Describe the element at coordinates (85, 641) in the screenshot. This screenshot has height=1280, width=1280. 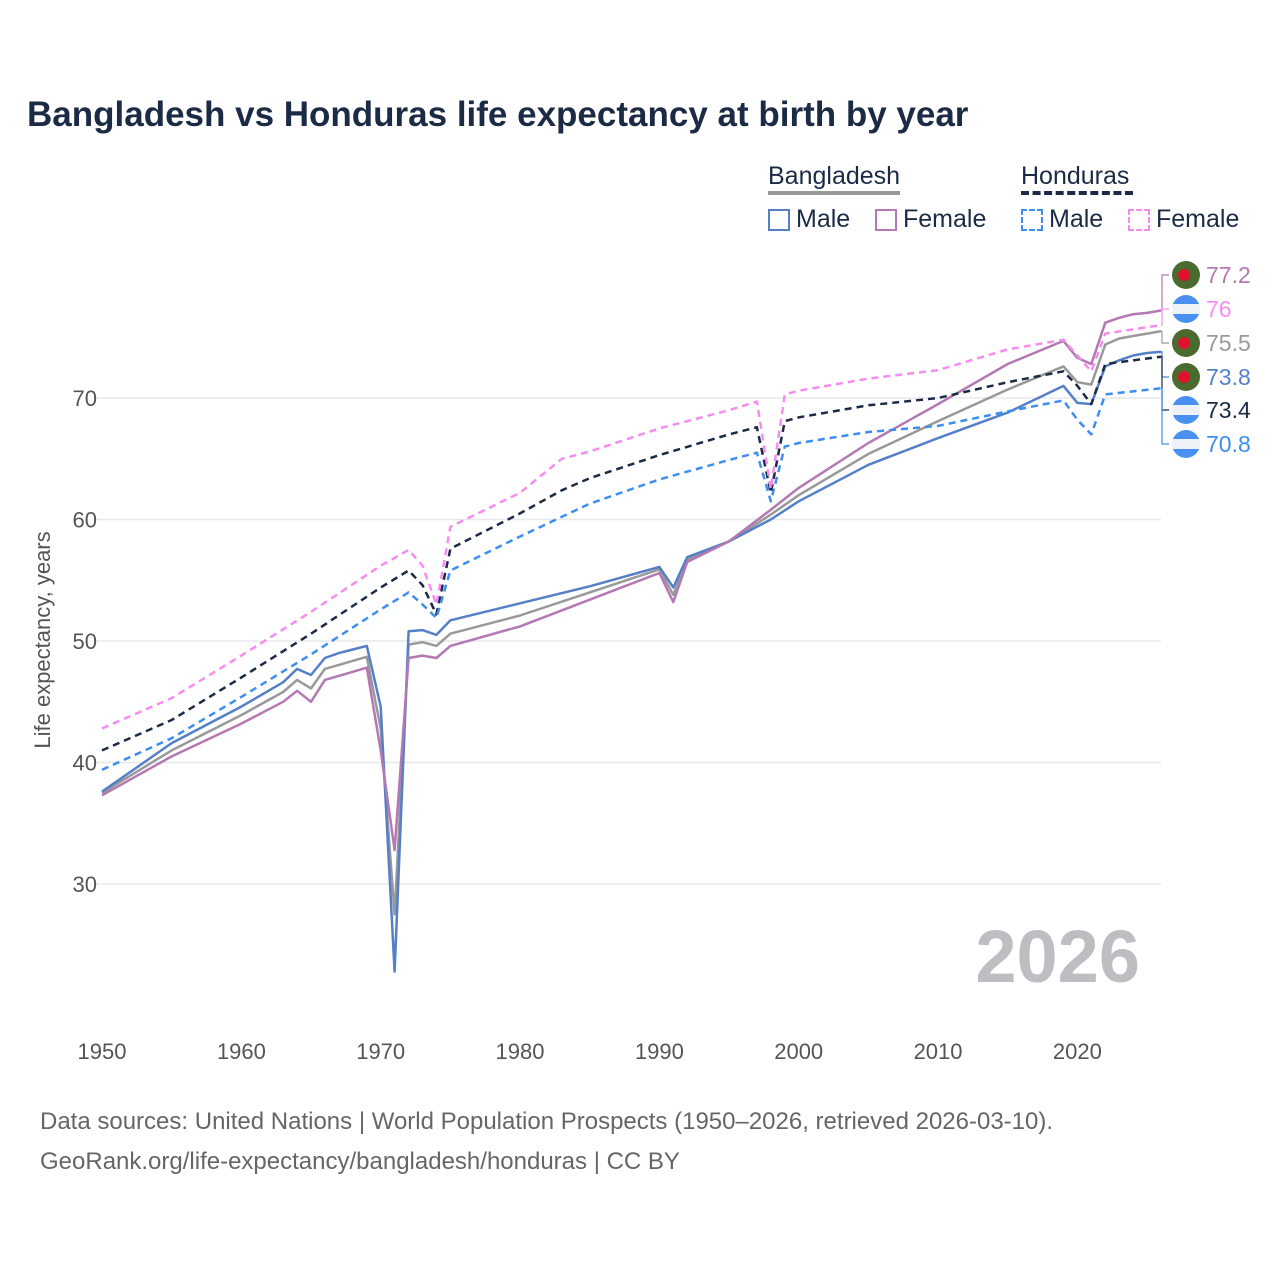
I see `y-tick-label: 50` at that location.